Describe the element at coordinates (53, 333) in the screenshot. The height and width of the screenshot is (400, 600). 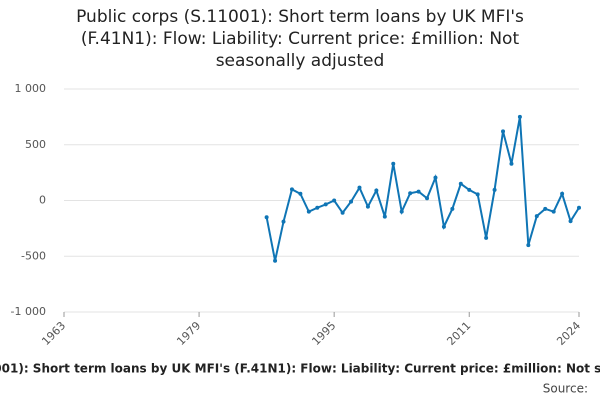
I see `x-tick-label: 1963` at that location.